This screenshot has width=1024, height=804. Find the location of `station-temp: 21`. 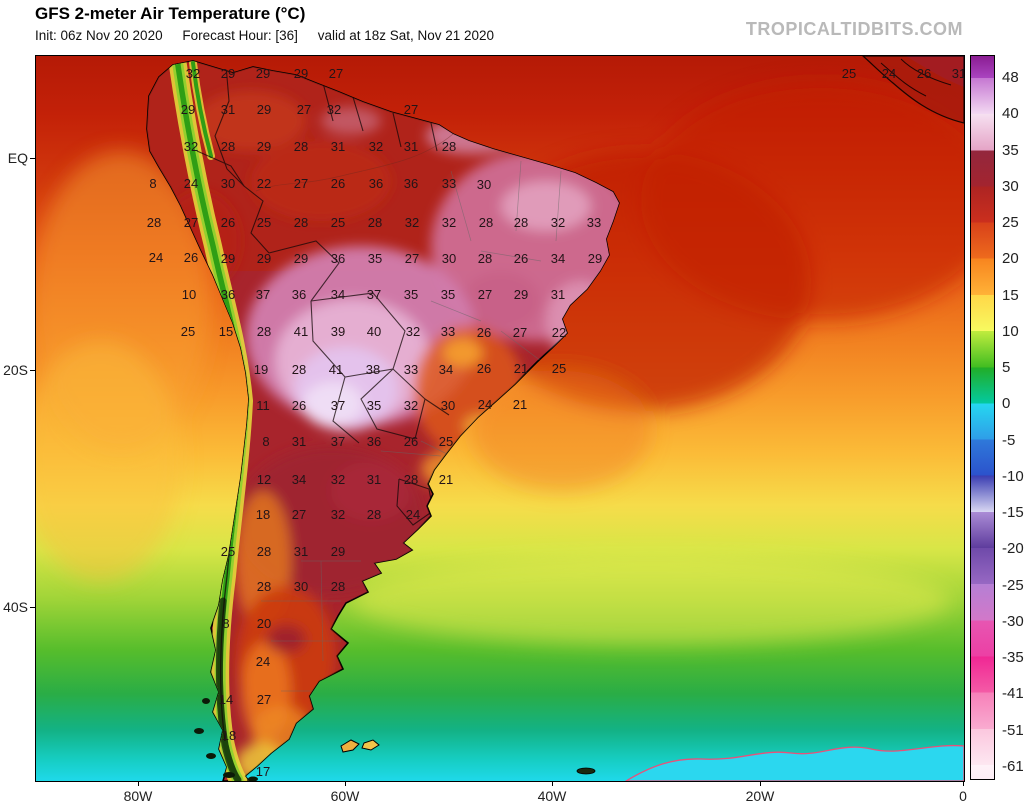

station-temp: 21 is located at coordinates (521, 368).